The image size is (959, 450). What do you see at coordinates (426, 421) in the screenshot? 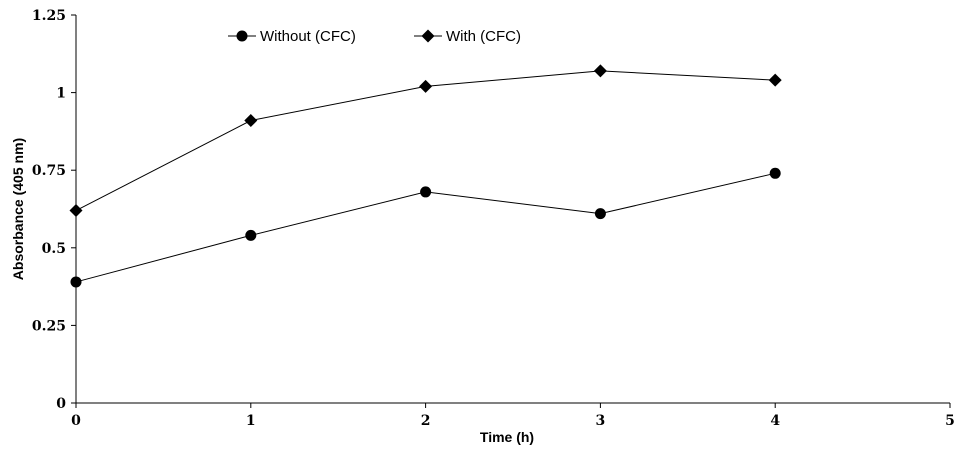
I see `x-tick-label: 2` at bounding box center [426, 421].